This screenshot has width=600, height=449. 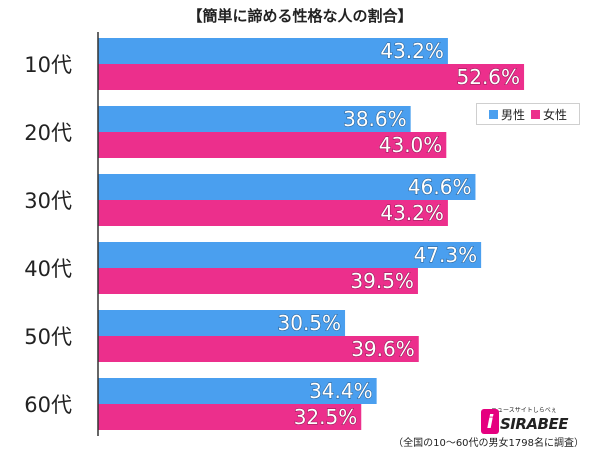 I want to click on category-label: 50代, so click(x=48, y=337).